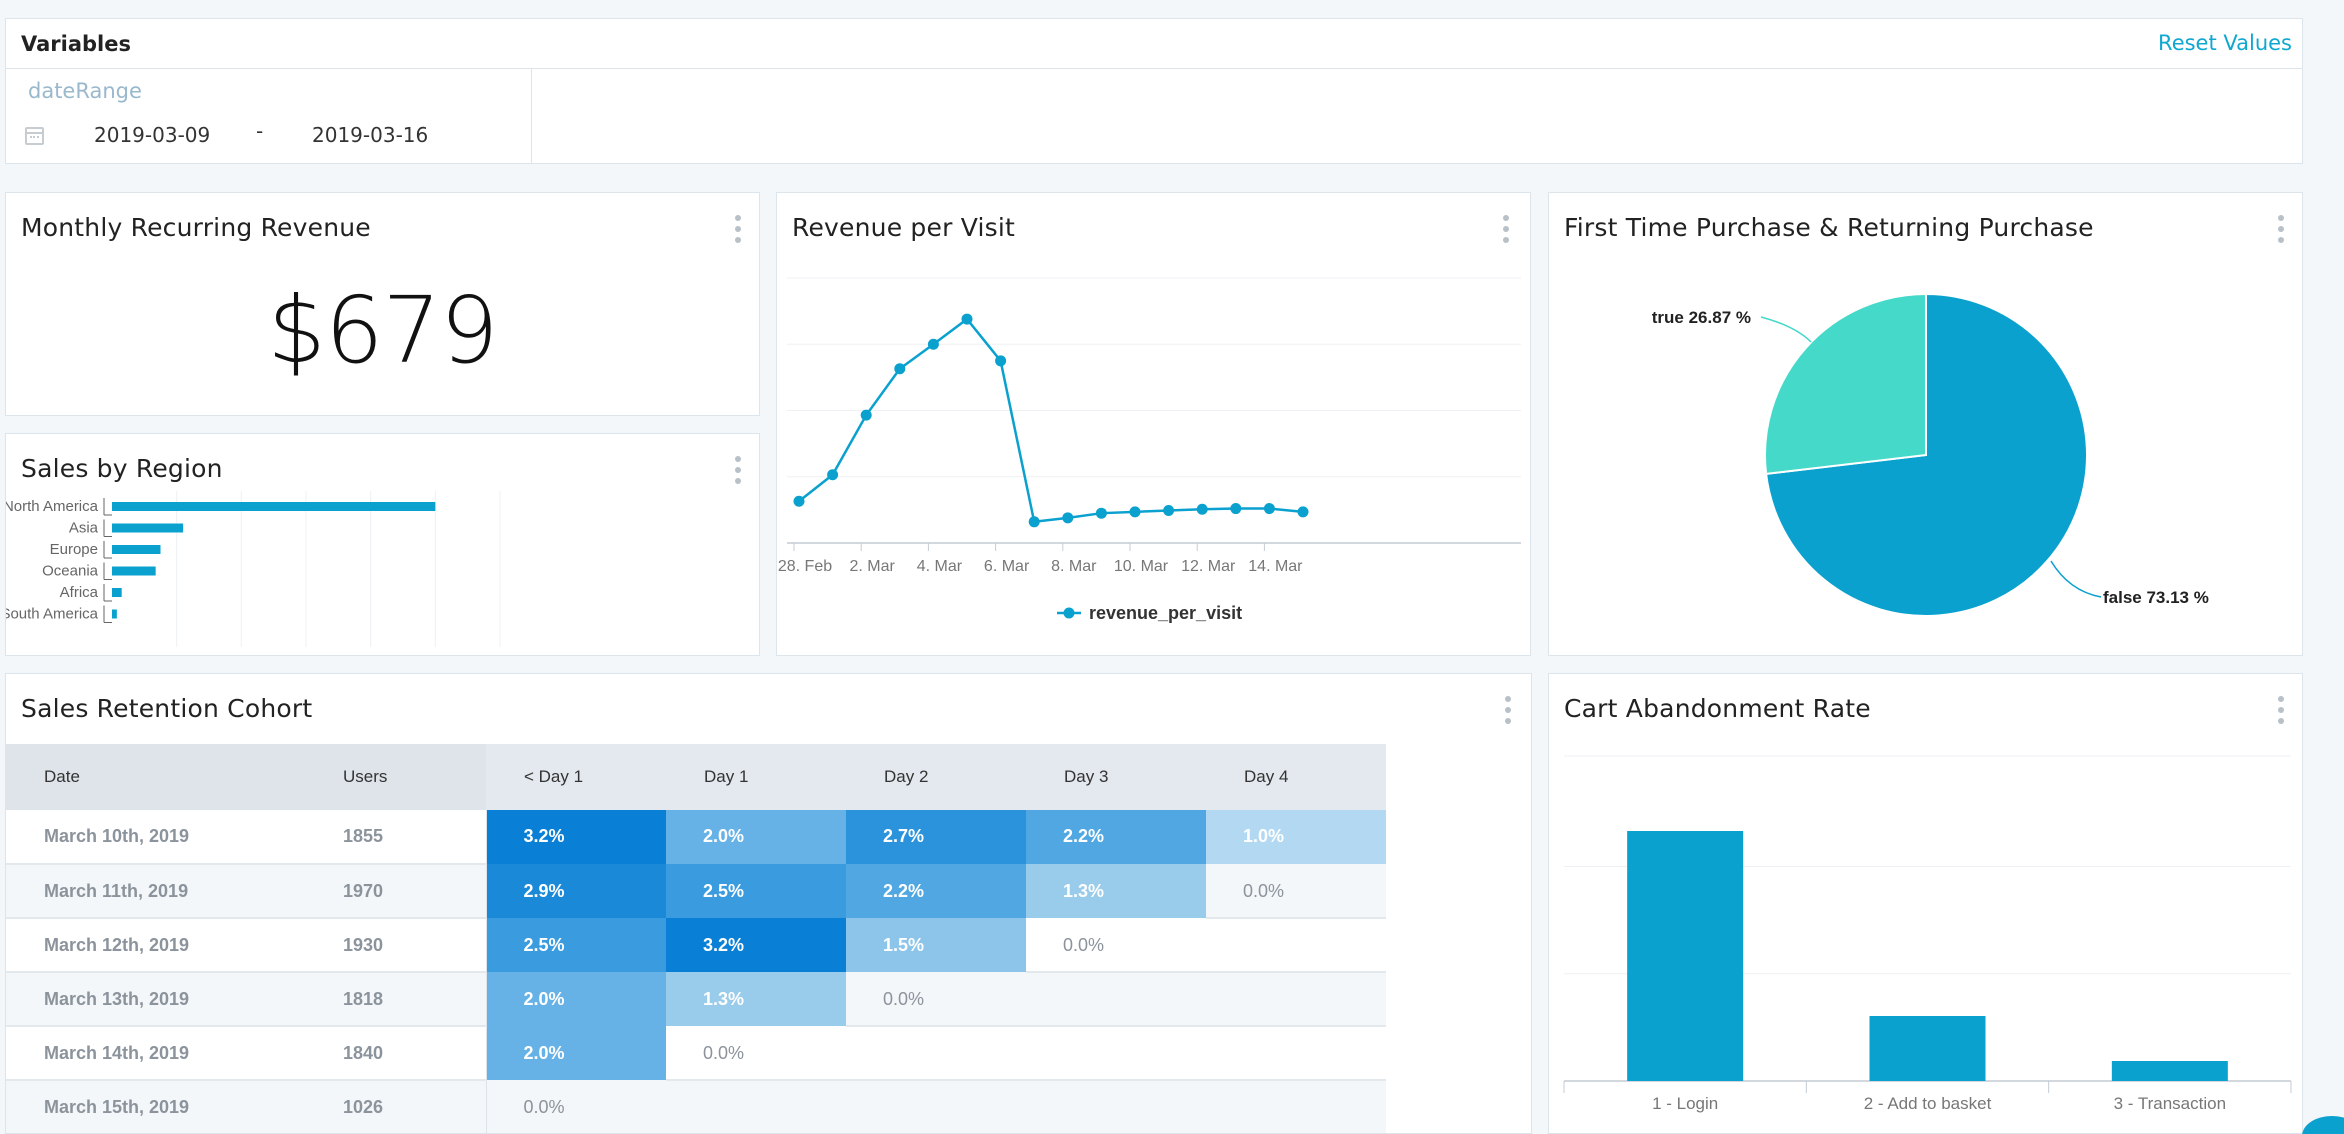  What do you see at coordinates (396, 891) in the screenshot?
I see `cohort-users-cell: 1970` at bounding box center [396, 891].